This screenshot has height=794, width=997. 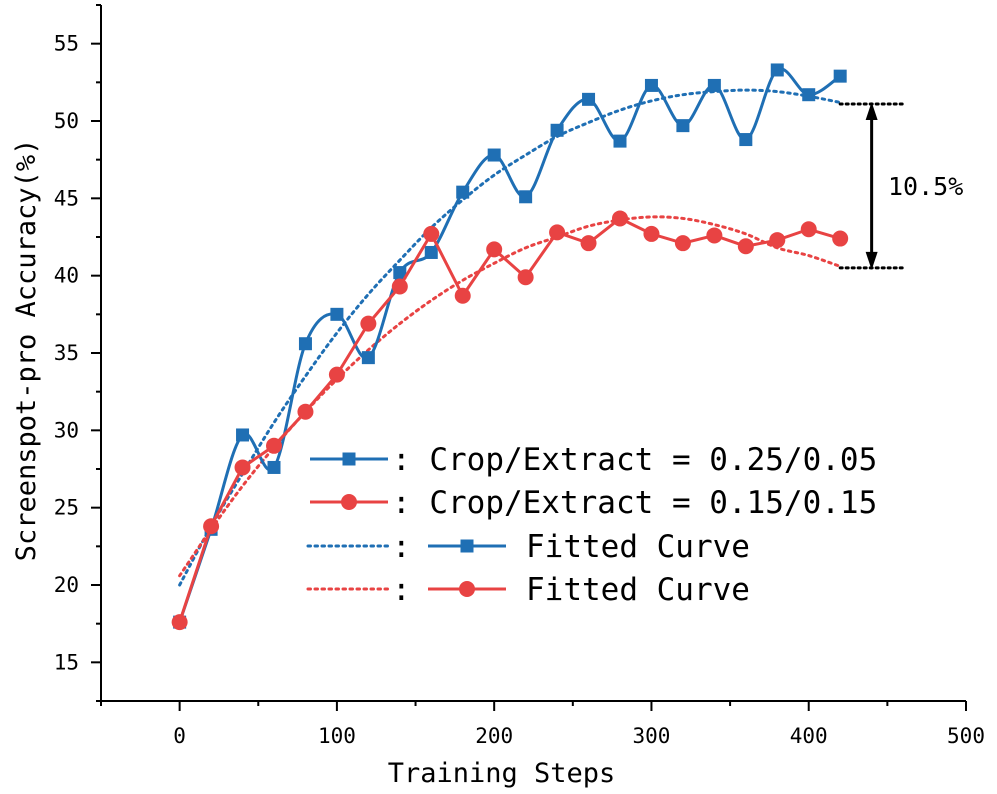 What do you see at coordinates (179, 736) in the screenshot?
I see `x-tick-label: 0` at bounding box center [179, 736].